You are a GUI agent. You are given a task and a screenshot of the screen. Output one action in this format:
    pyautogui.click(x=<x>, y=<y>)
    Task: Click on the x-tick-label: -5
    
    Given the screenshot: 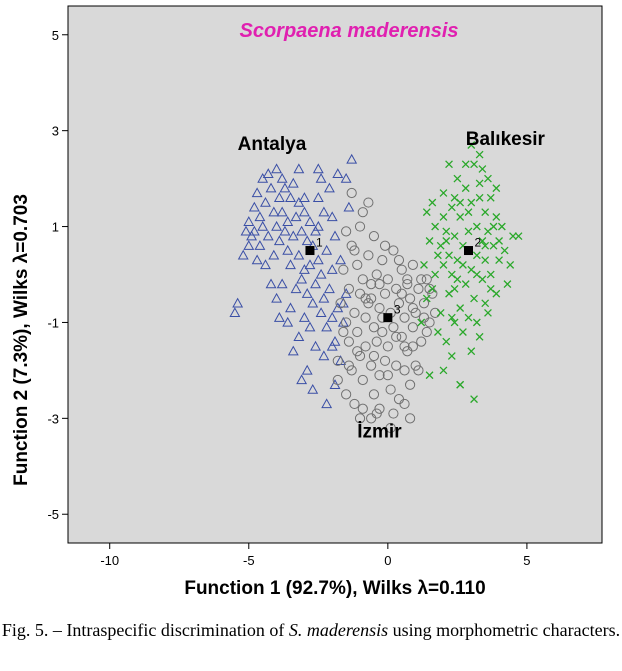 What is the action you would take?
    pyautogui.click(x=249, y=560)
    